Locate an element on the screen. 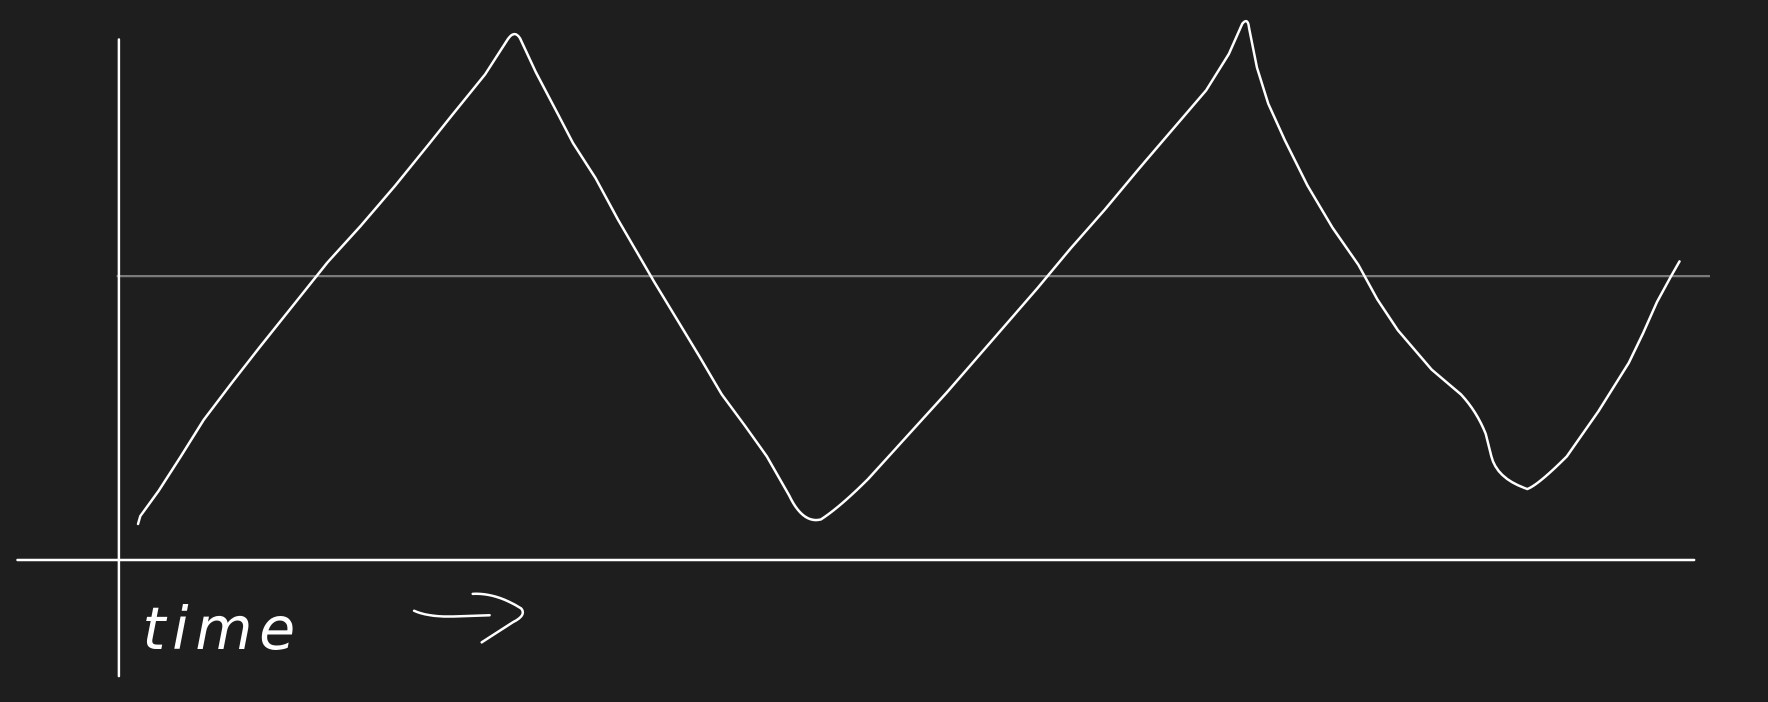 This screenshot has height=702, width=1768. axis-label: time is located at coordinates (222, 629).